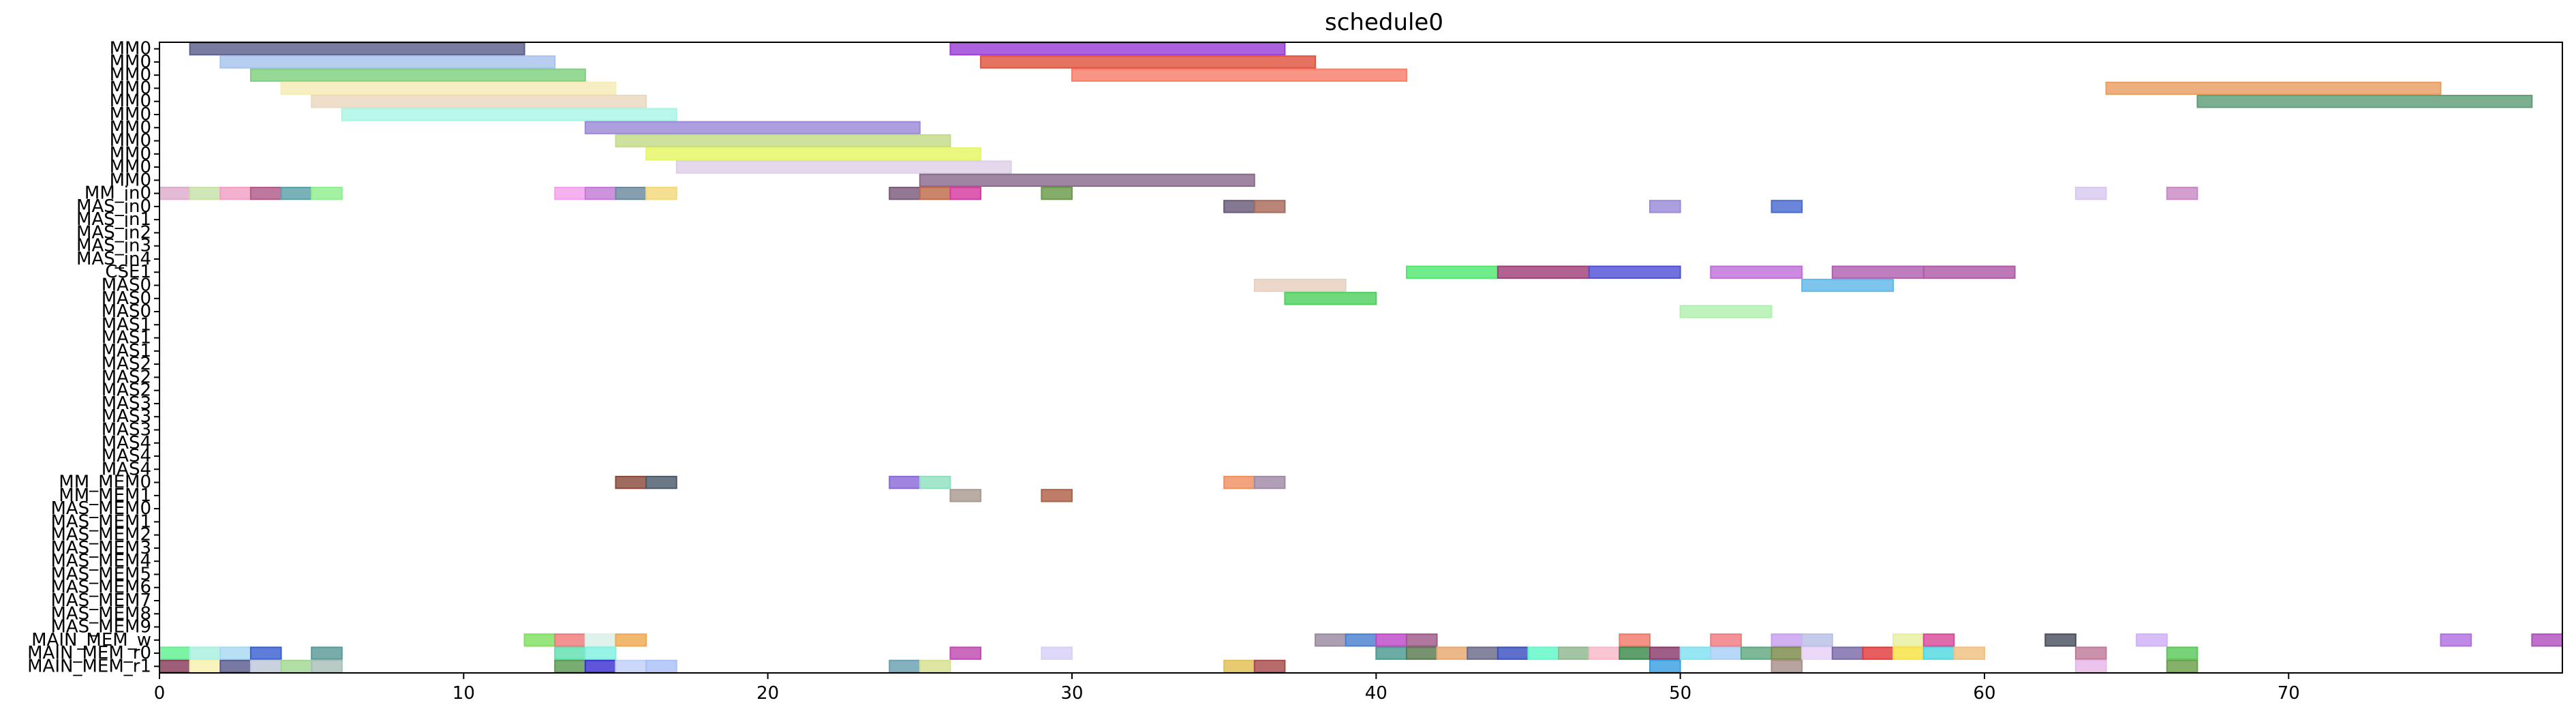 Image resolution: width=2576 pixels, height=722 pixels. What do you see at coordinates (126, 469) in the screenshot?
I see `y-tick-label: MAS4` at bounding box center [126, 469].